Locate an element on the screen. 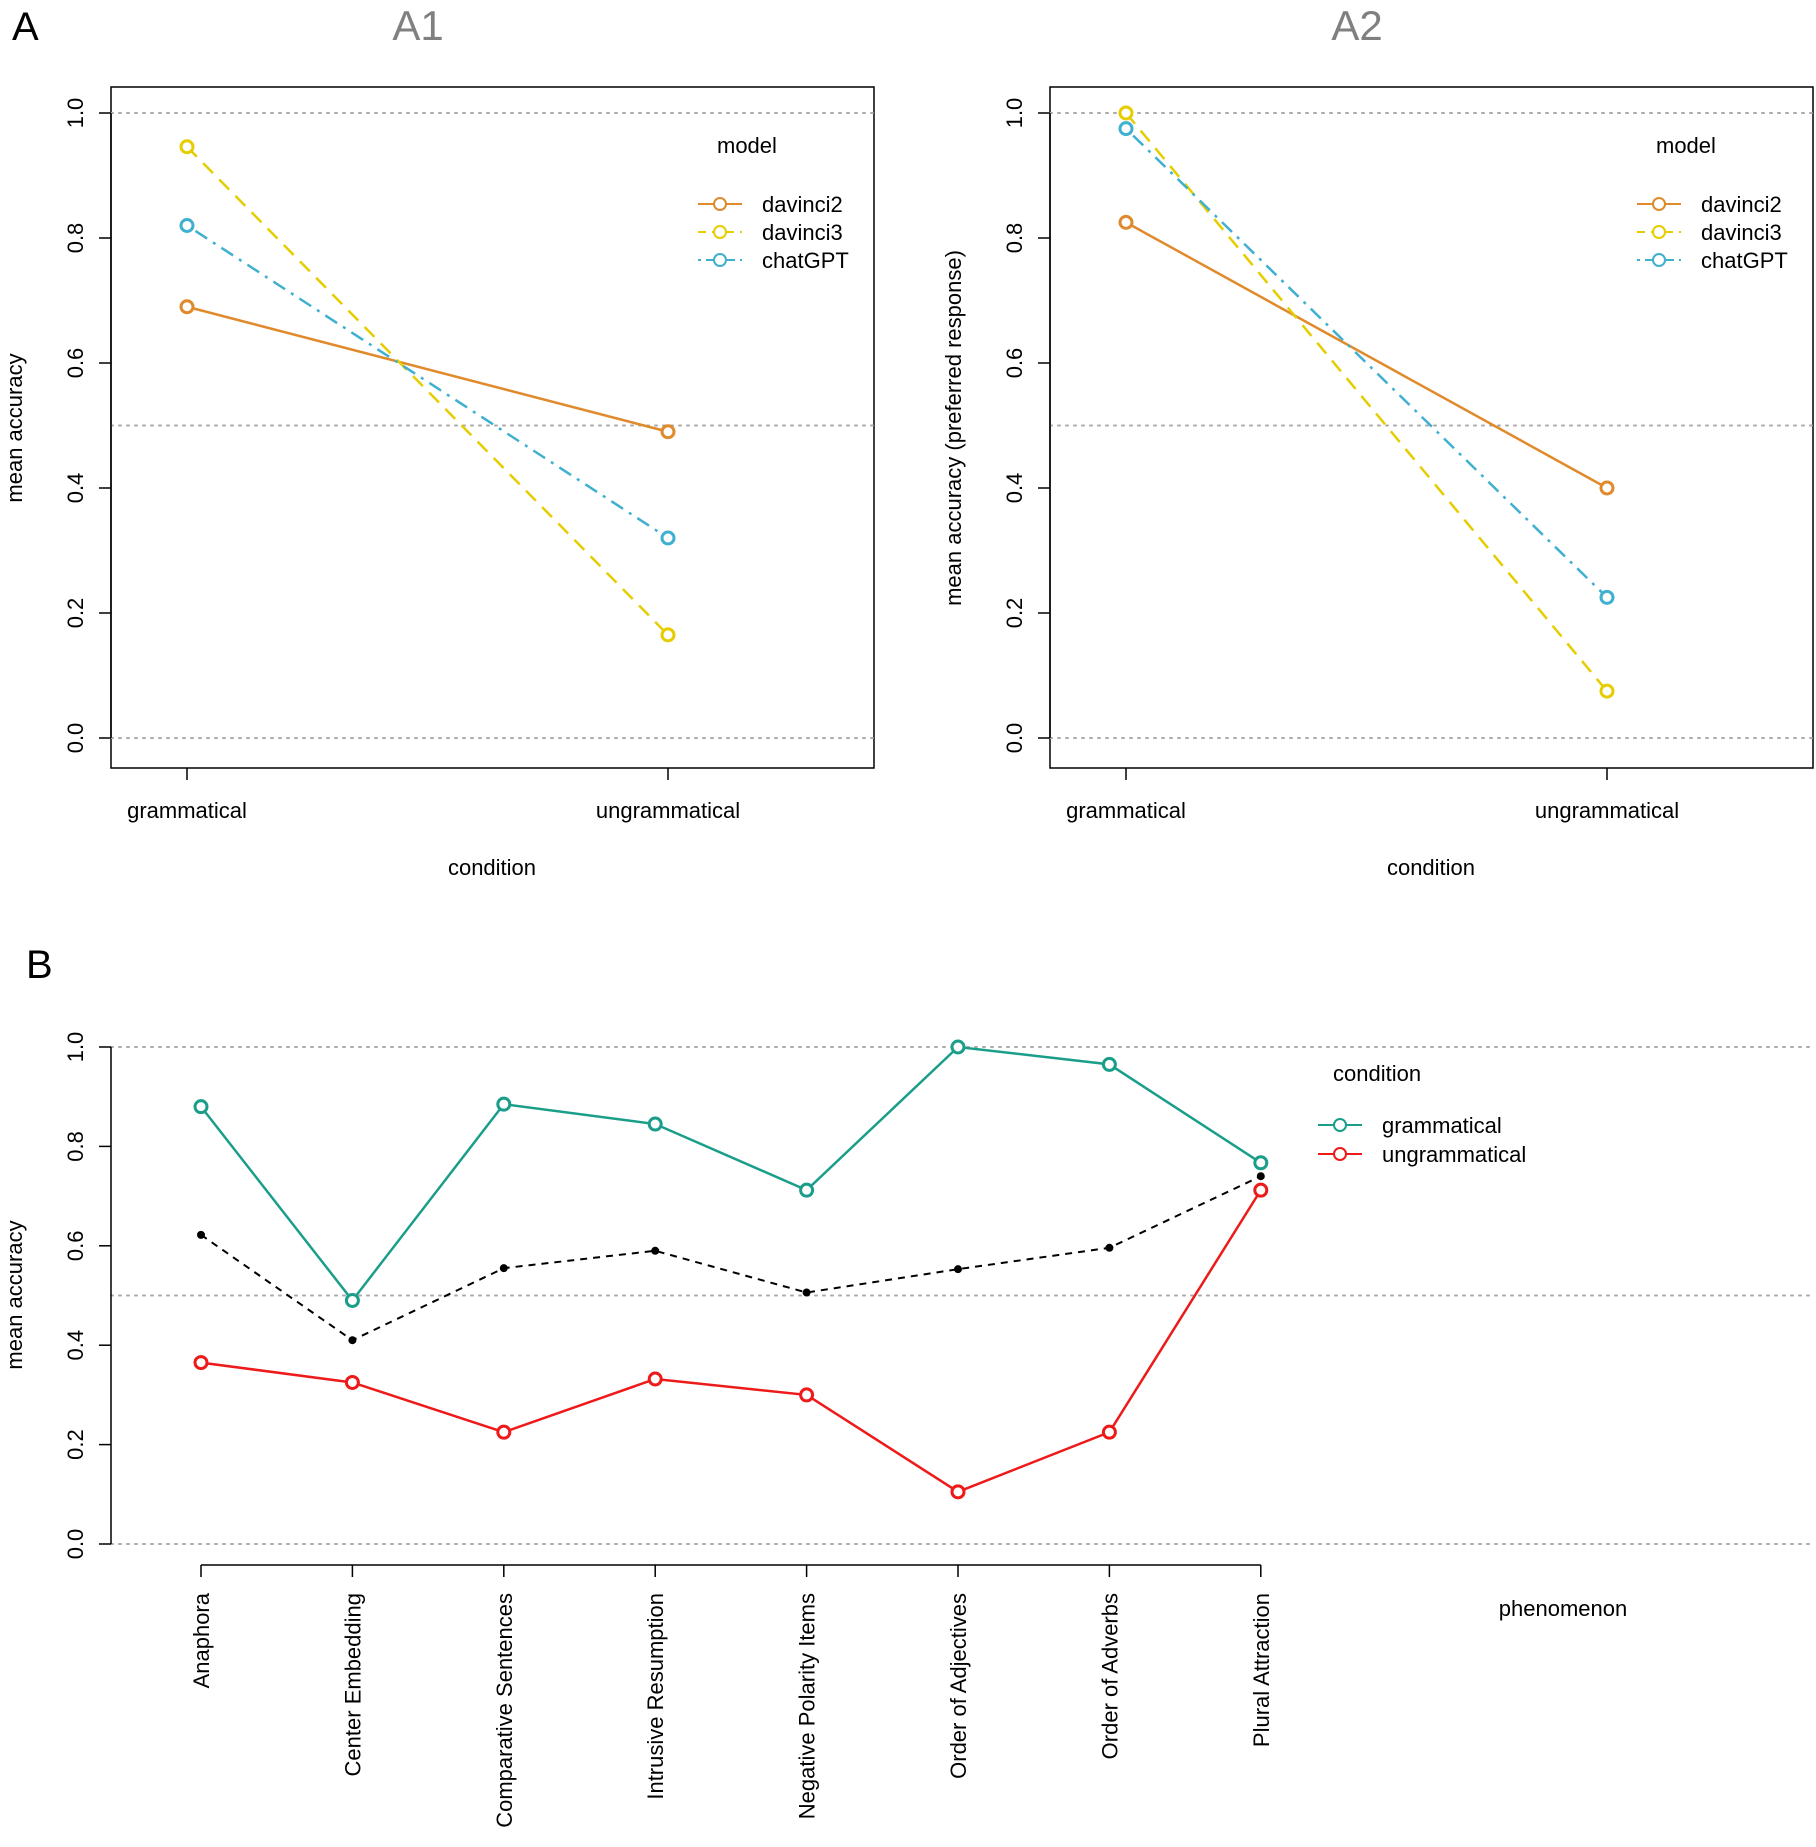  a1-point-chatgpt is located at coordinates (668, 538).